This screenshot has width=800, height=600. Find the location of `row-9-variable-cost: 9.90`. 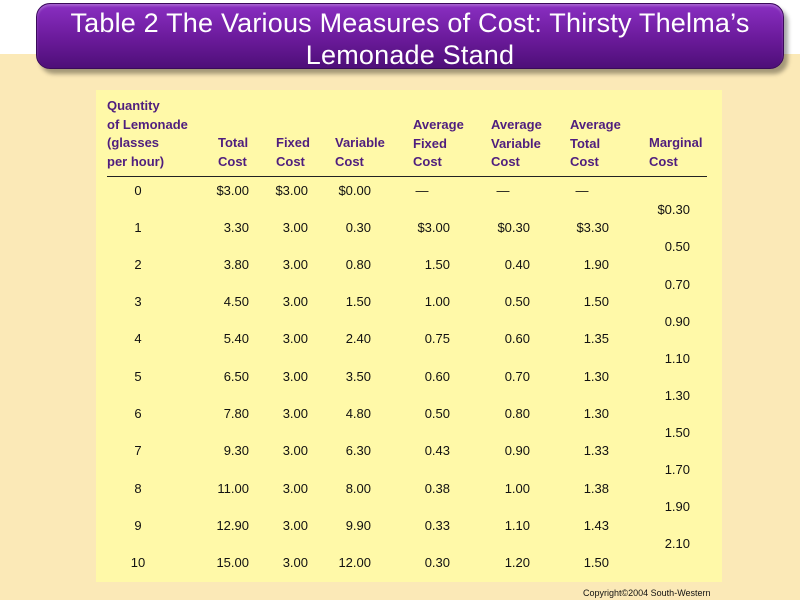

row-9-variable-cost: 9.90 is located at coordinates (358, 525).